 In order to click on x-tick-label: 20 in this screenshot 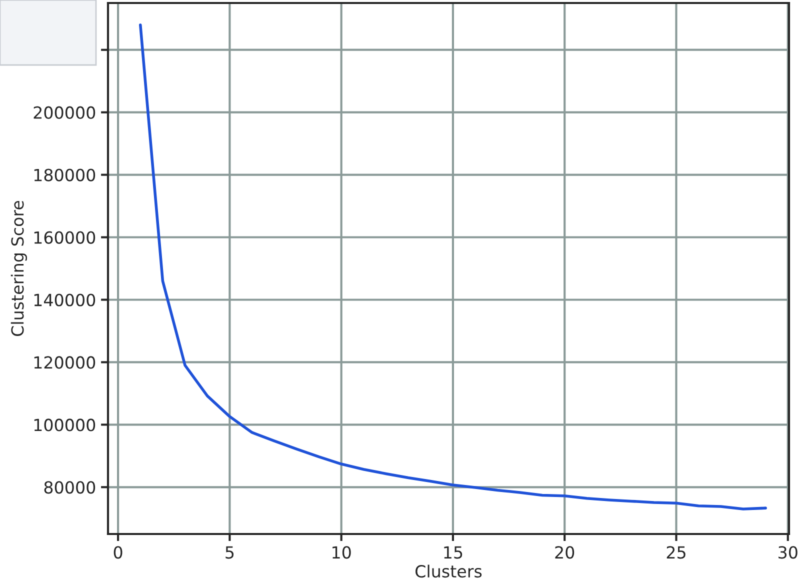, I will do `click(564, 552)`.